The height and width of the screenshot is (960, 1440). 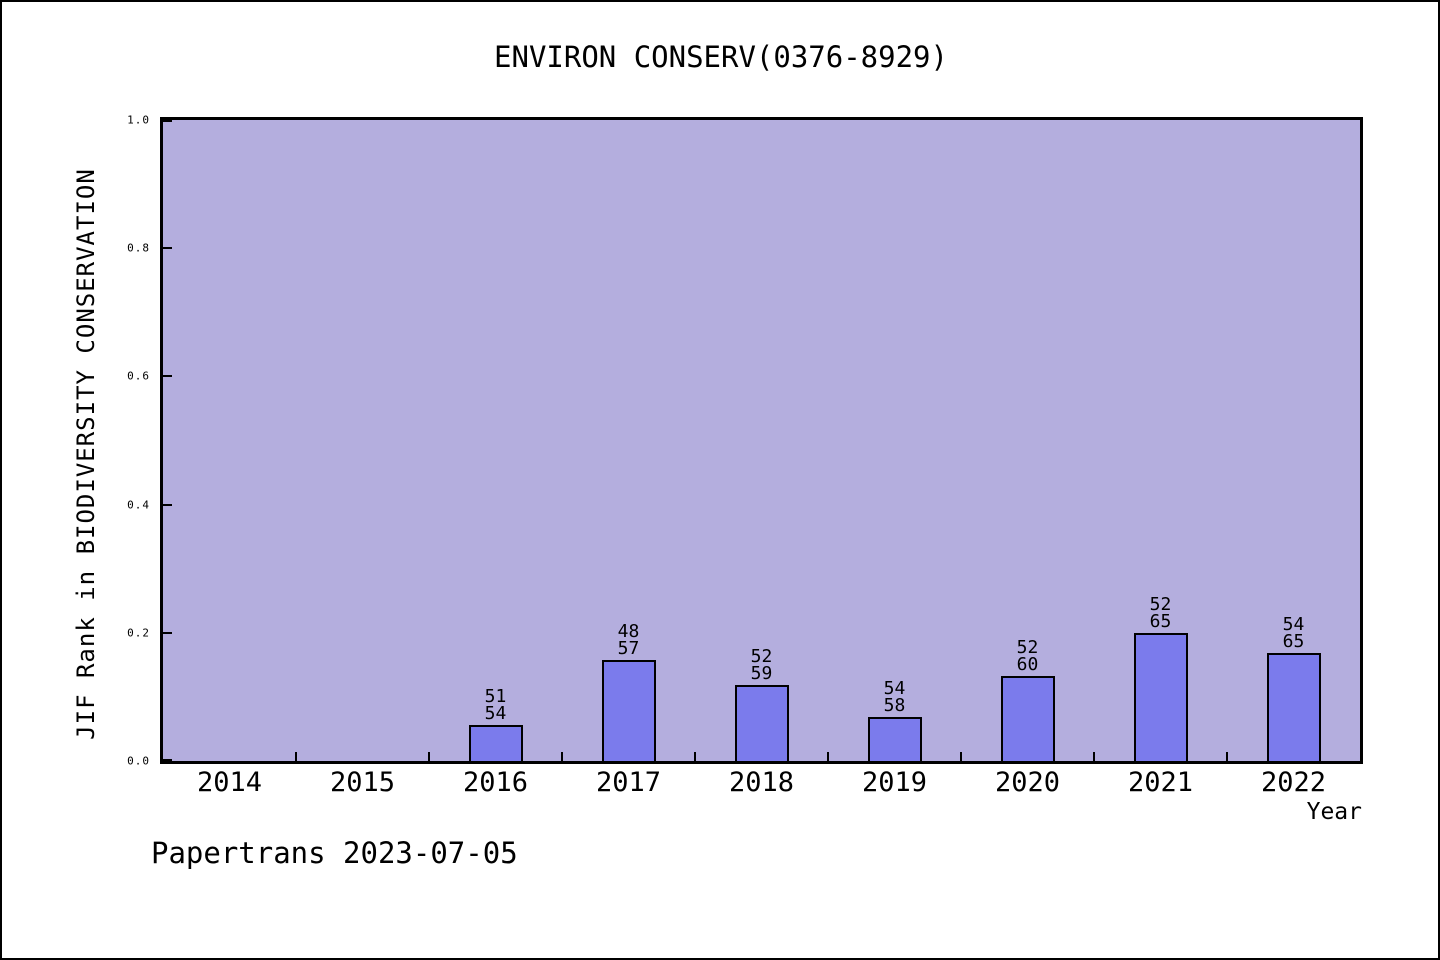 I want to click on bar-label-2022: 54 65, so click(x=1293, y=633).